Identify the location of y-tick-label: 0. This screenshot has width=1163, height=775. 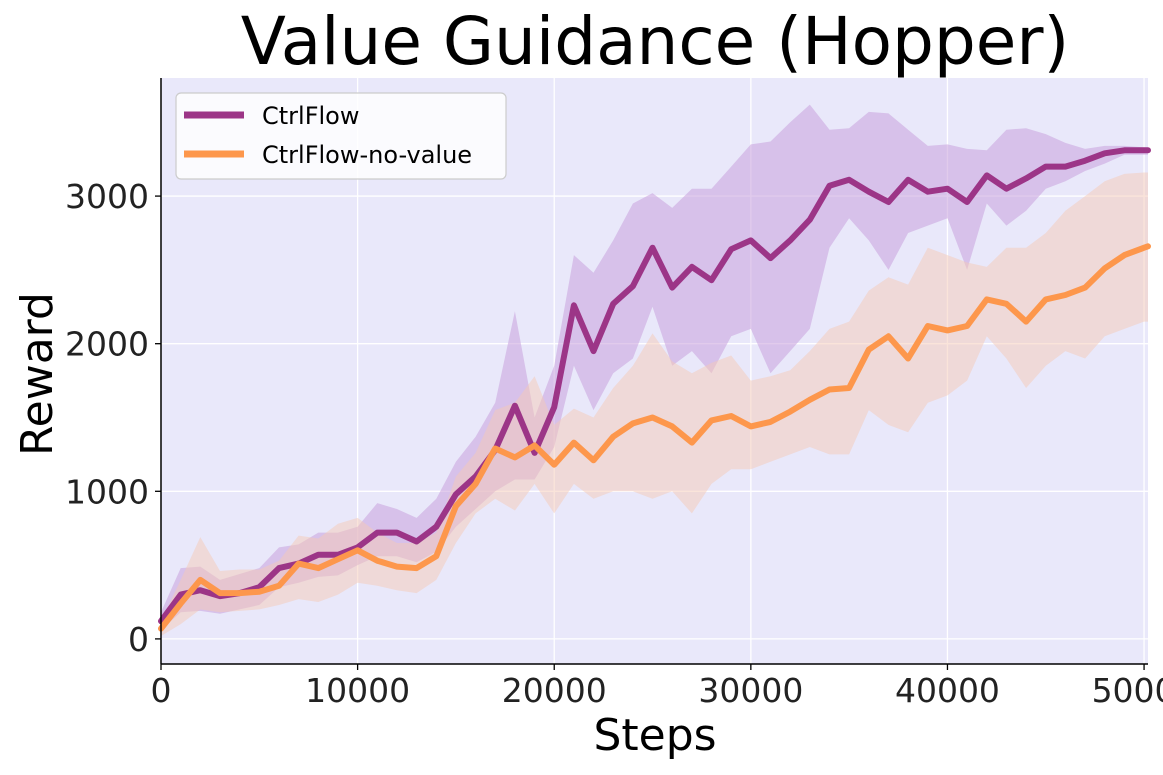
(138, 639).